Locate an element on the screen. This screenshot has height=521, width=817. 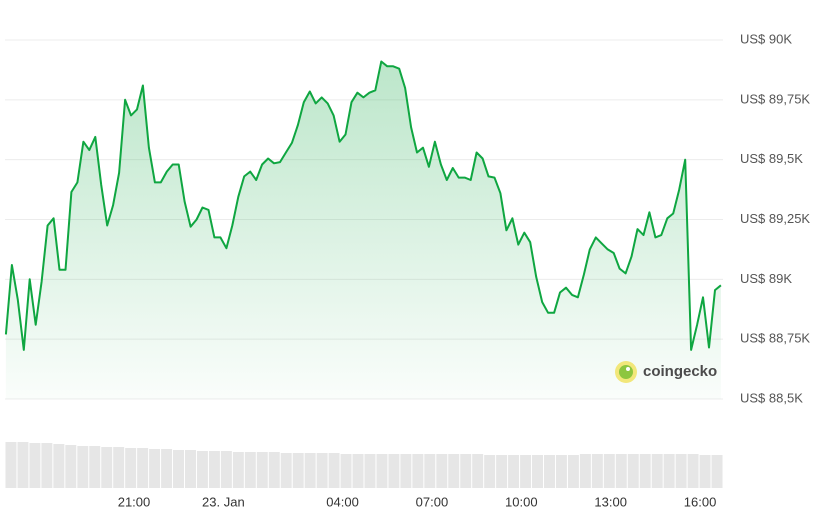
y-tick-label: US$ 89,25K is located at coordinates (775, 218).